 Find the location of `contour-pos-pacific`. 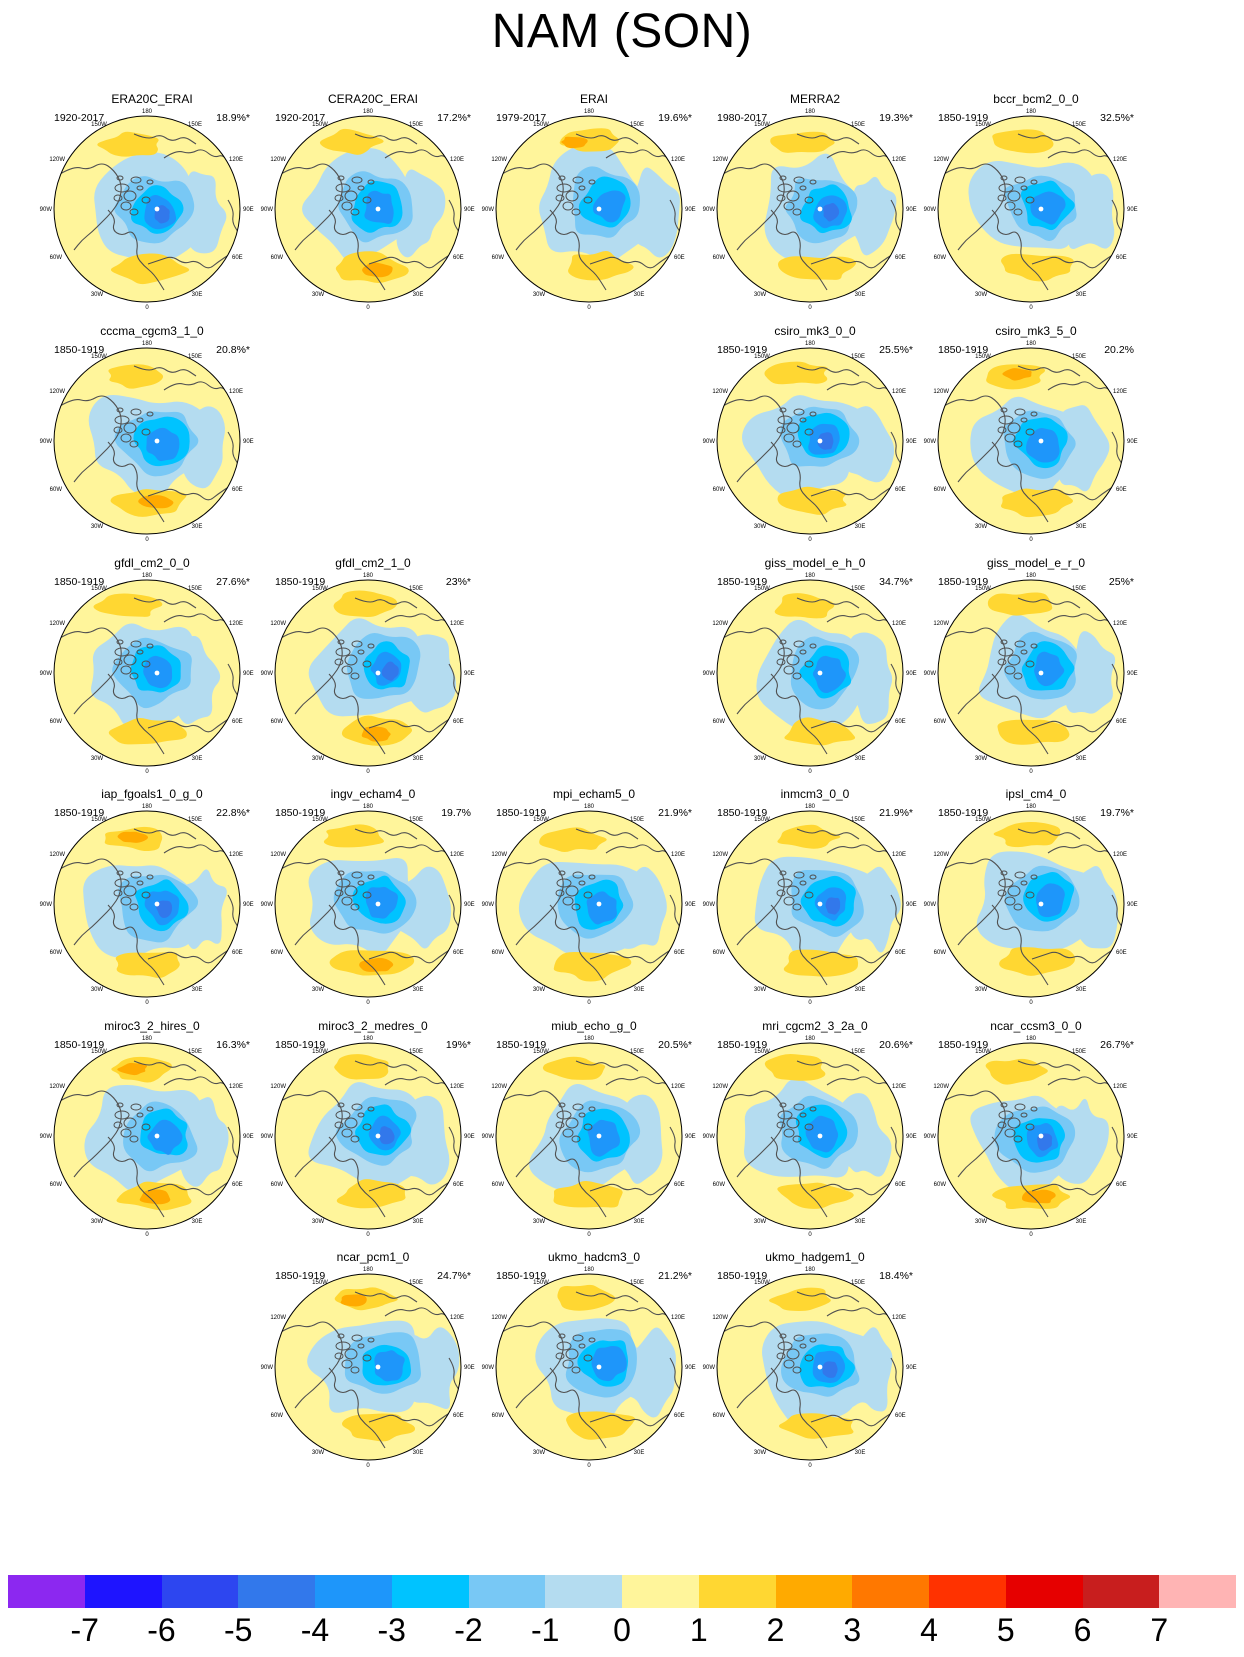

contour-pos-pacific is located at coordinates (128, 605).